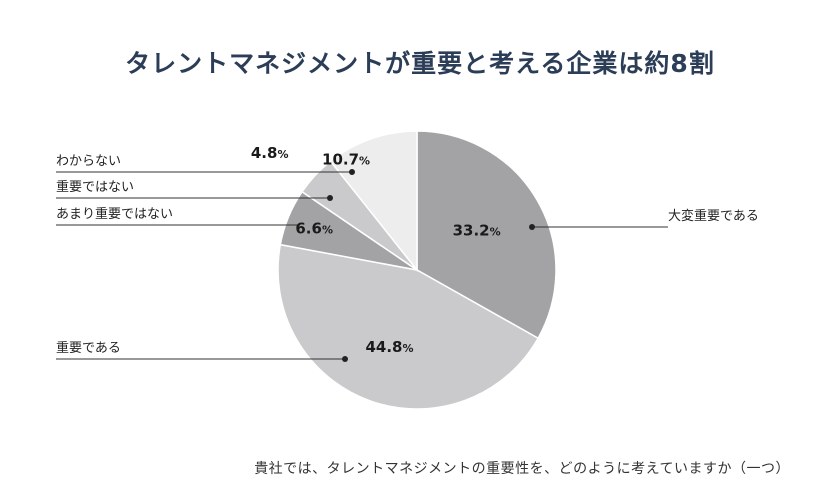 The height and width of the screenshot is (496, 840). Describe the element at coordinates (713, 216) in the screenshot. I see `slice-label-0: 大変重要である` at that location.